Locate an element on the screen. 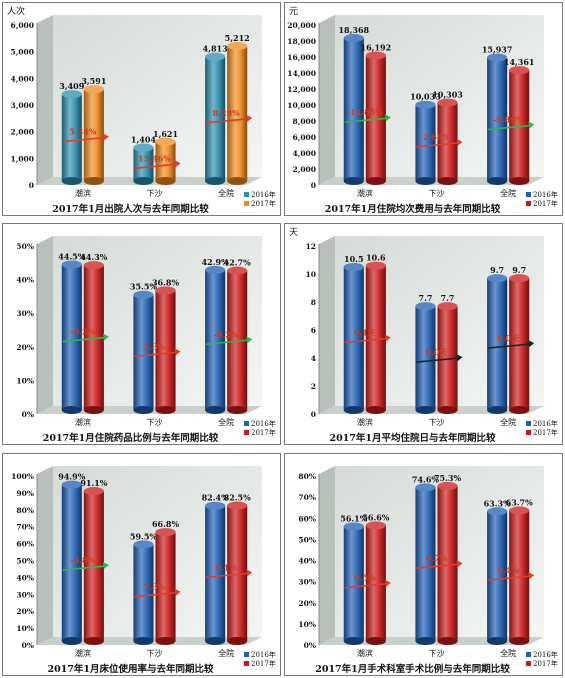 Image resolution: width=565 pixels, height=678 pixels. change-label: -0.2% is located at coordinates (82, 332).